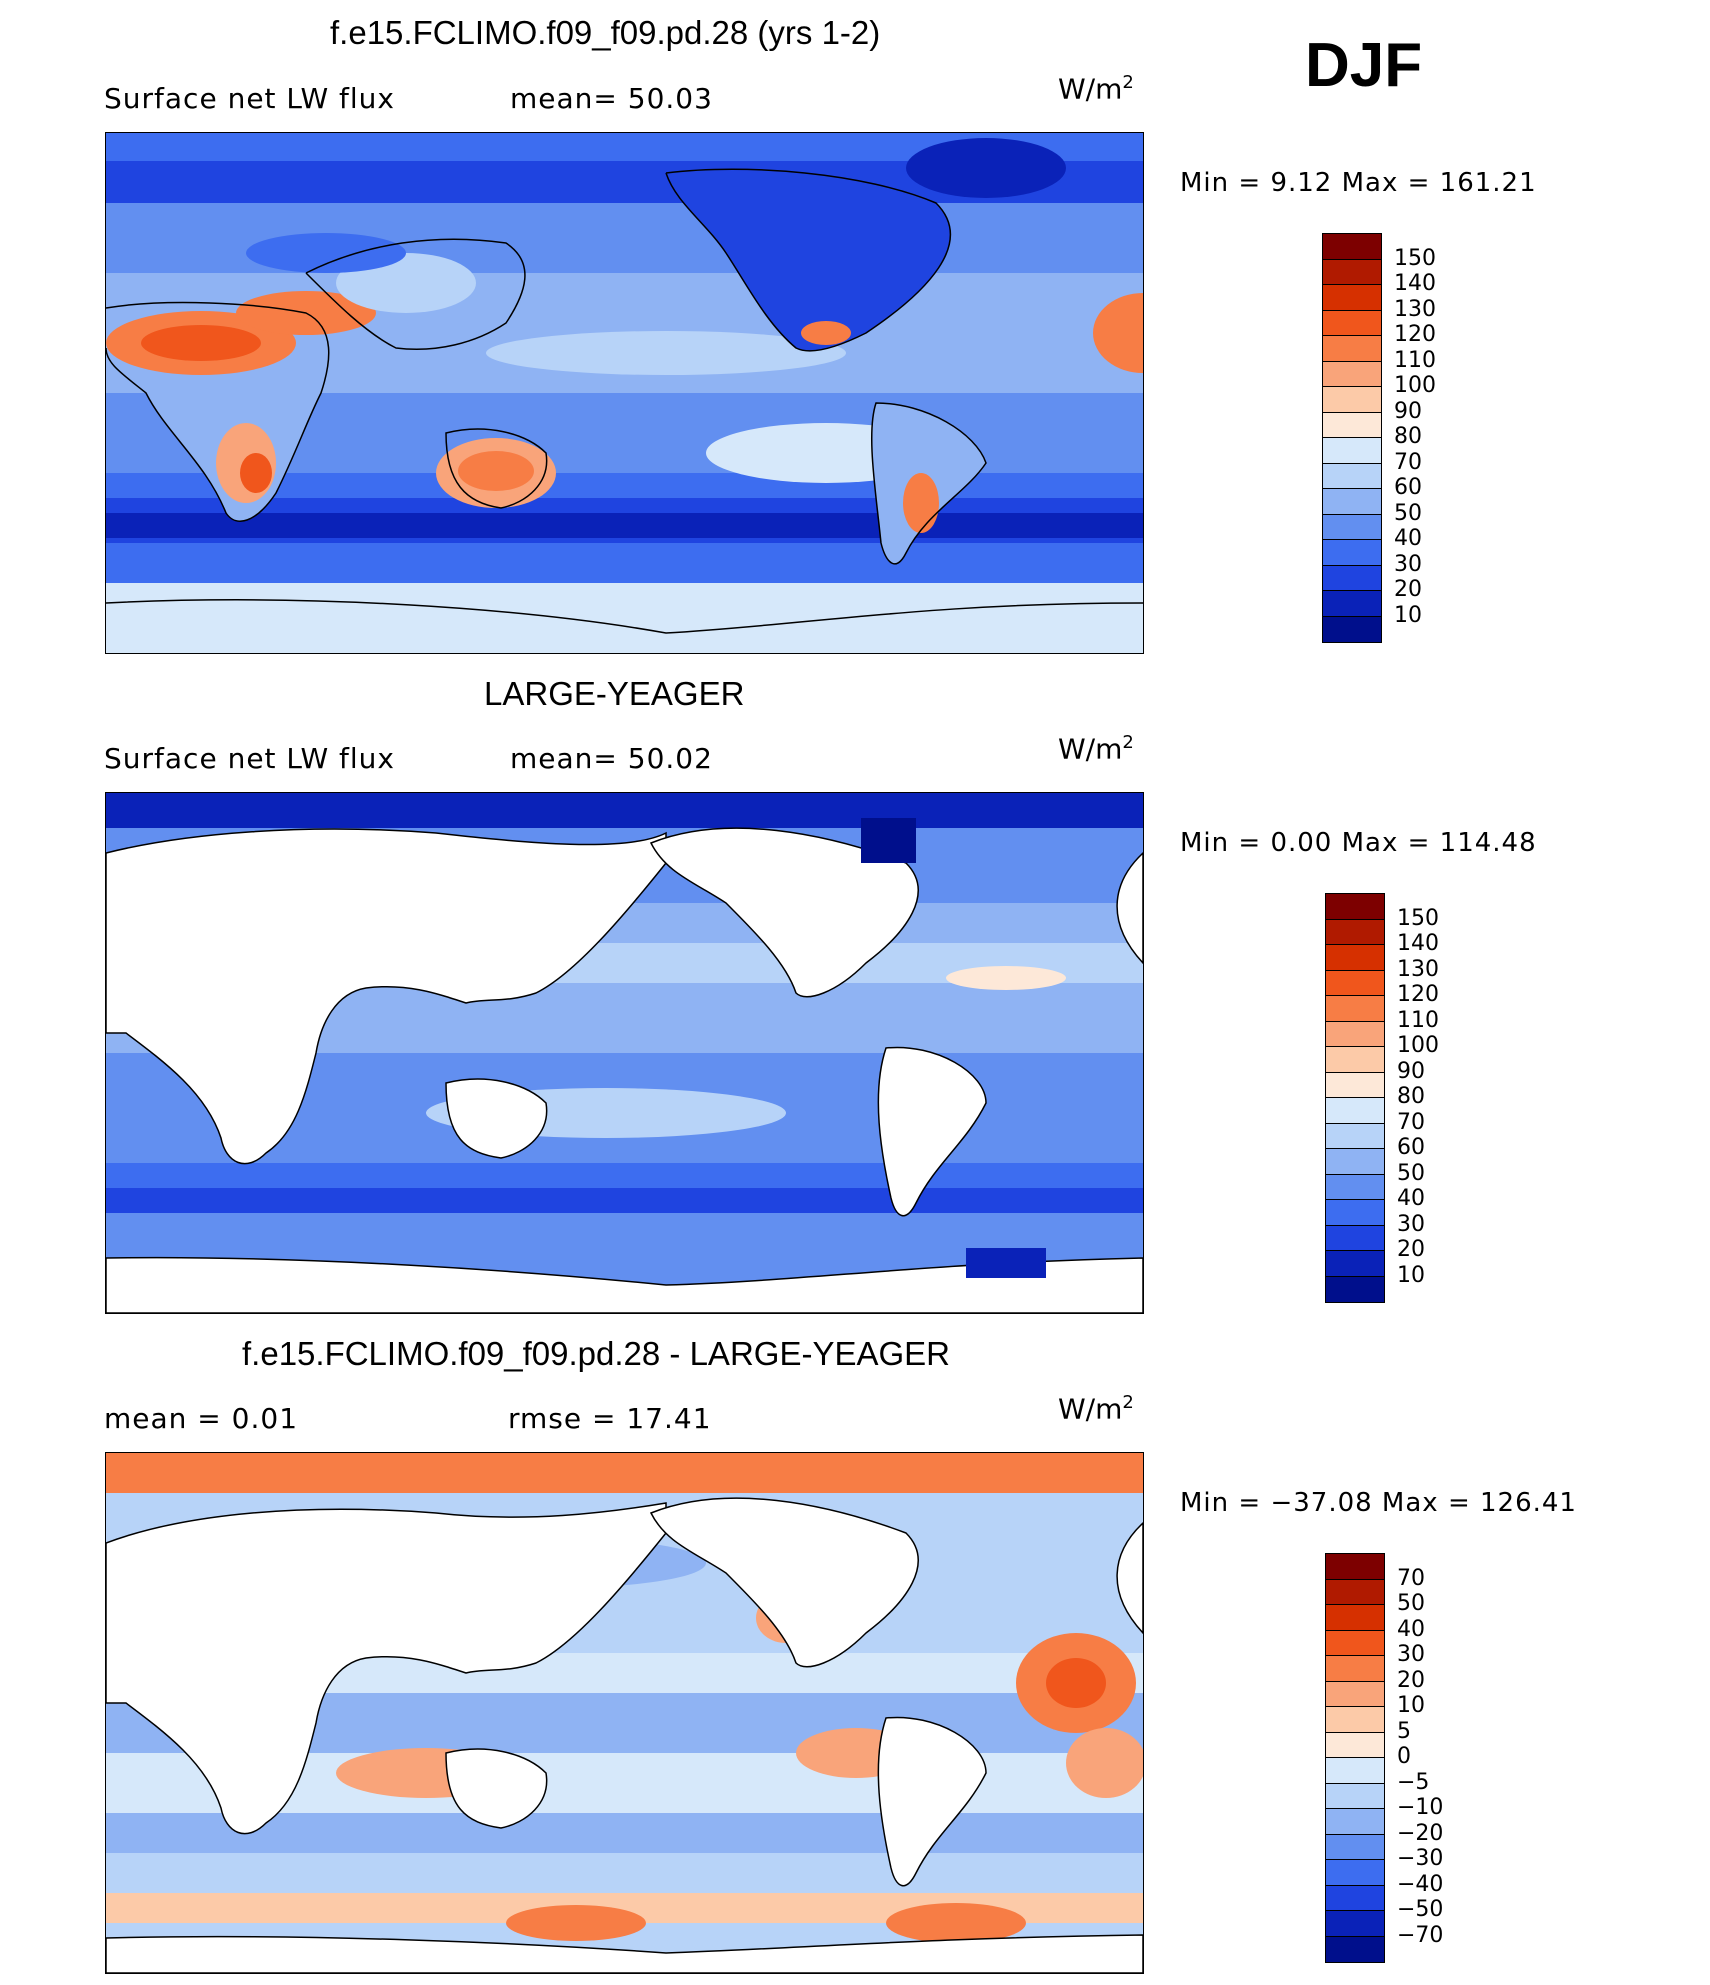 The image size is (1710, 1985). Describe the element at coordinates (1096, 1409) in the screenshot. I see `panel-3-units: W/m2` at that location.